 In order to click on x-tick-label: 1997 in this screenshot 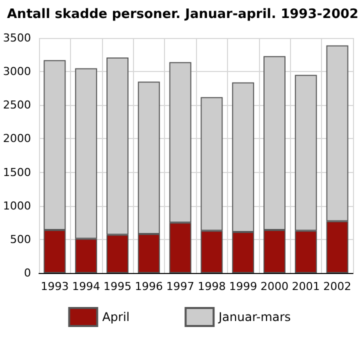, I will do `click(180, 286)`.